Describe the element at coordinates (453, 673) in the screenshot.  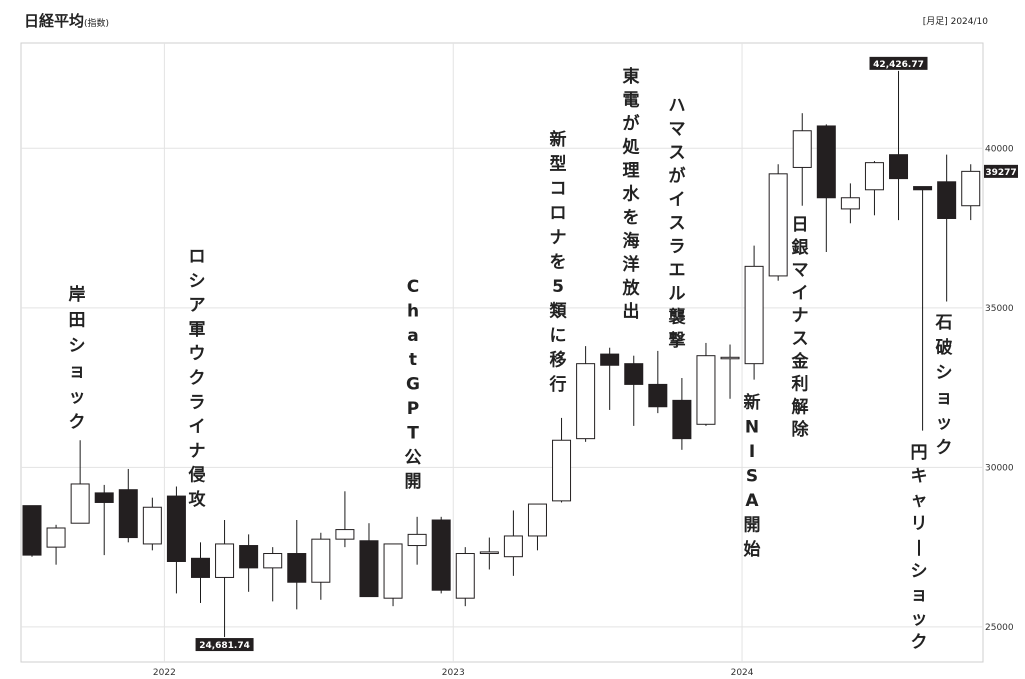
I see `x-tick-label: 2023` at that location.